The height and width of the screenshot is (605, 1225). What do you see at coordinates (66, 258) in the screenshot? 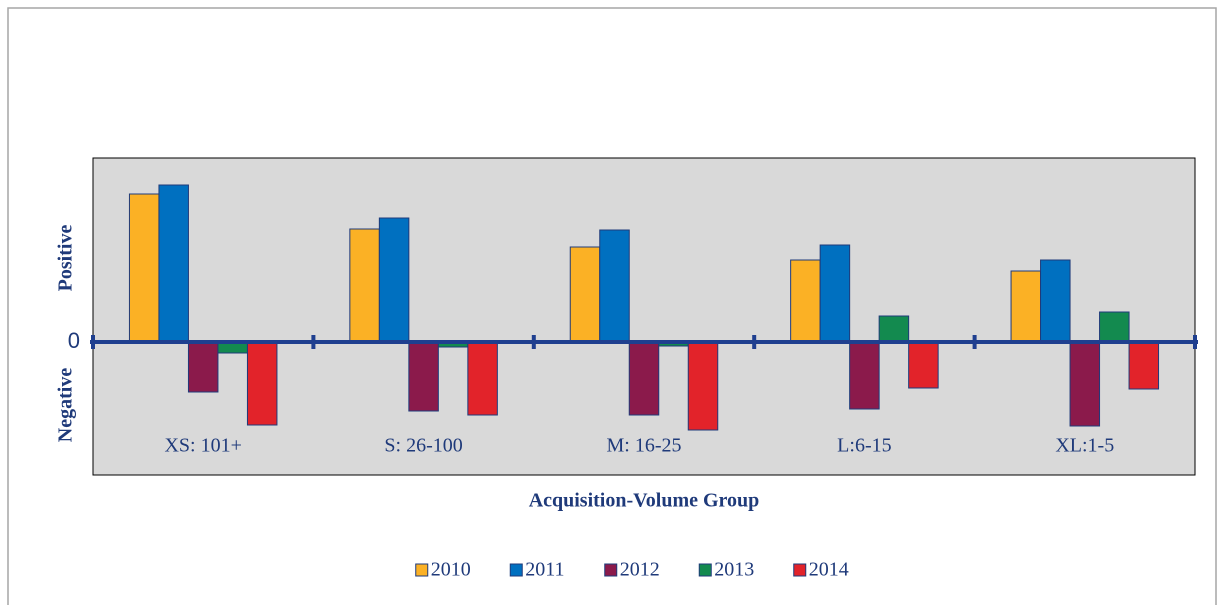
I see `y-axis-positive-label: Positive` at bounding box center [66, 258].